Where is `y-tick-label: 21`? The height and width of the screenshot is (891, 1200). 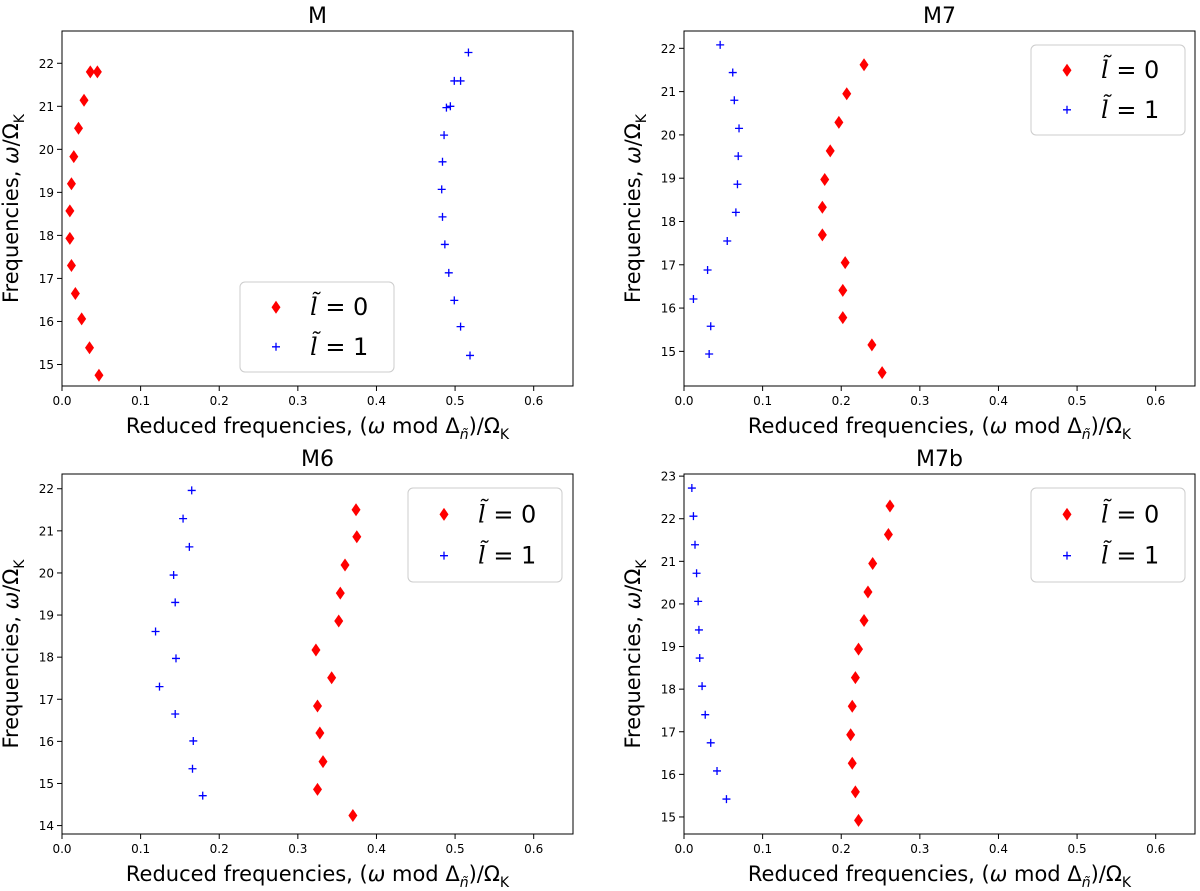
y-tick-label: 21 is located at coordinates (668, 92).